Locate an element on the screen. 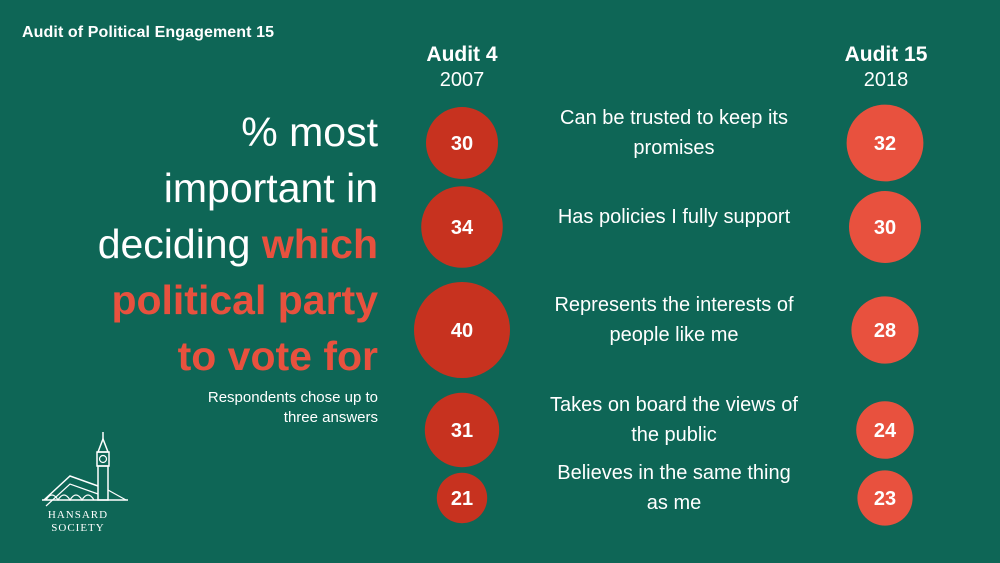  bubble-audit4-3: 40 is located at coordinates (462, 330).